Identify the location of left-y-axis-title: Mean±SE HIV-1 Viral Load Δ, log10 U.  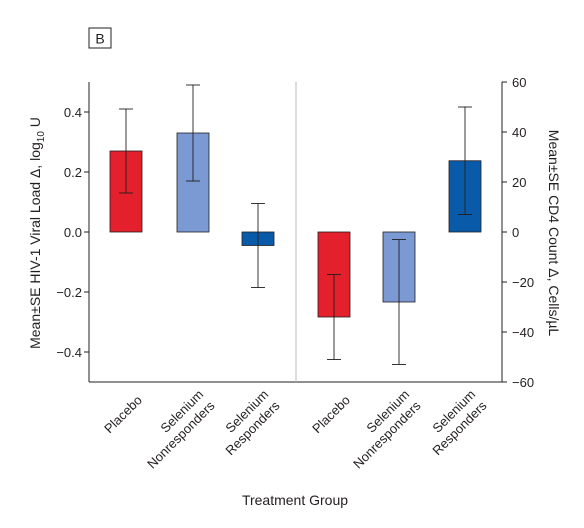
(37, 233).